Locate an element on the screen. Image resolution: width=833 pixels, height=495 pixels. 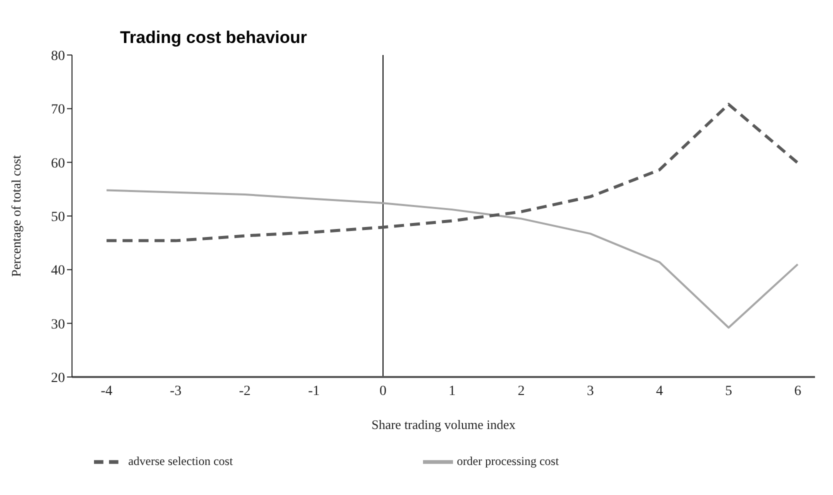
x-tick-label: 2 is located at coordinates (521, 391).